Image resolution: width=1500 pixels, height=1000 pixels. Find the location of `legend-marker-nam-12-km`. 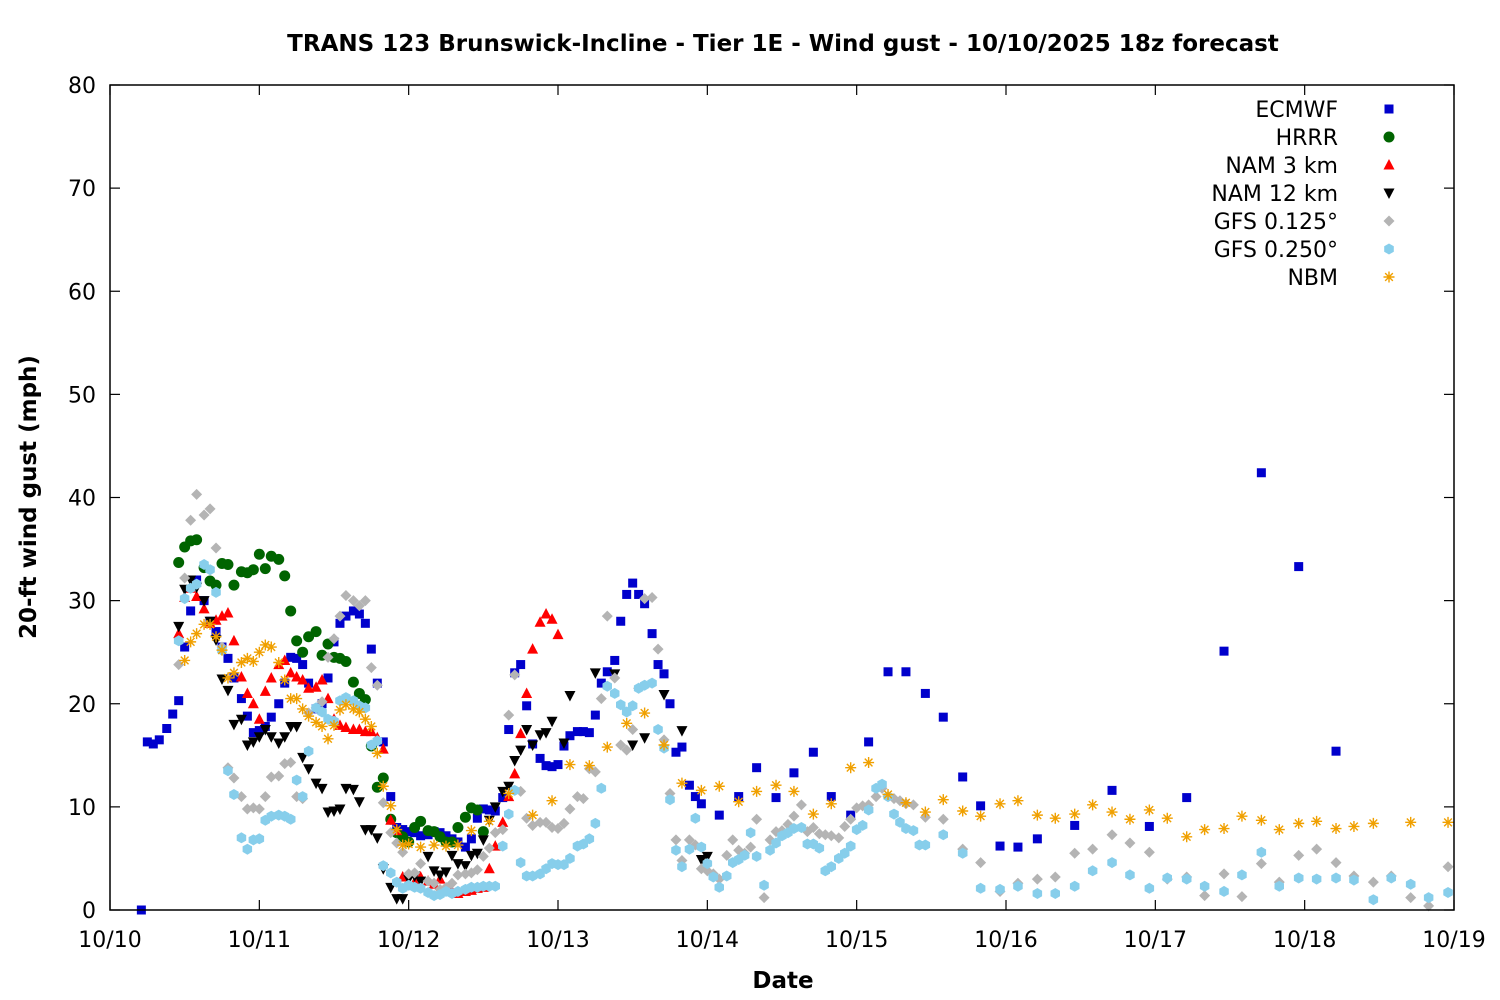

legend-marker-nam-12-km is located at coordinates (1389, 193).